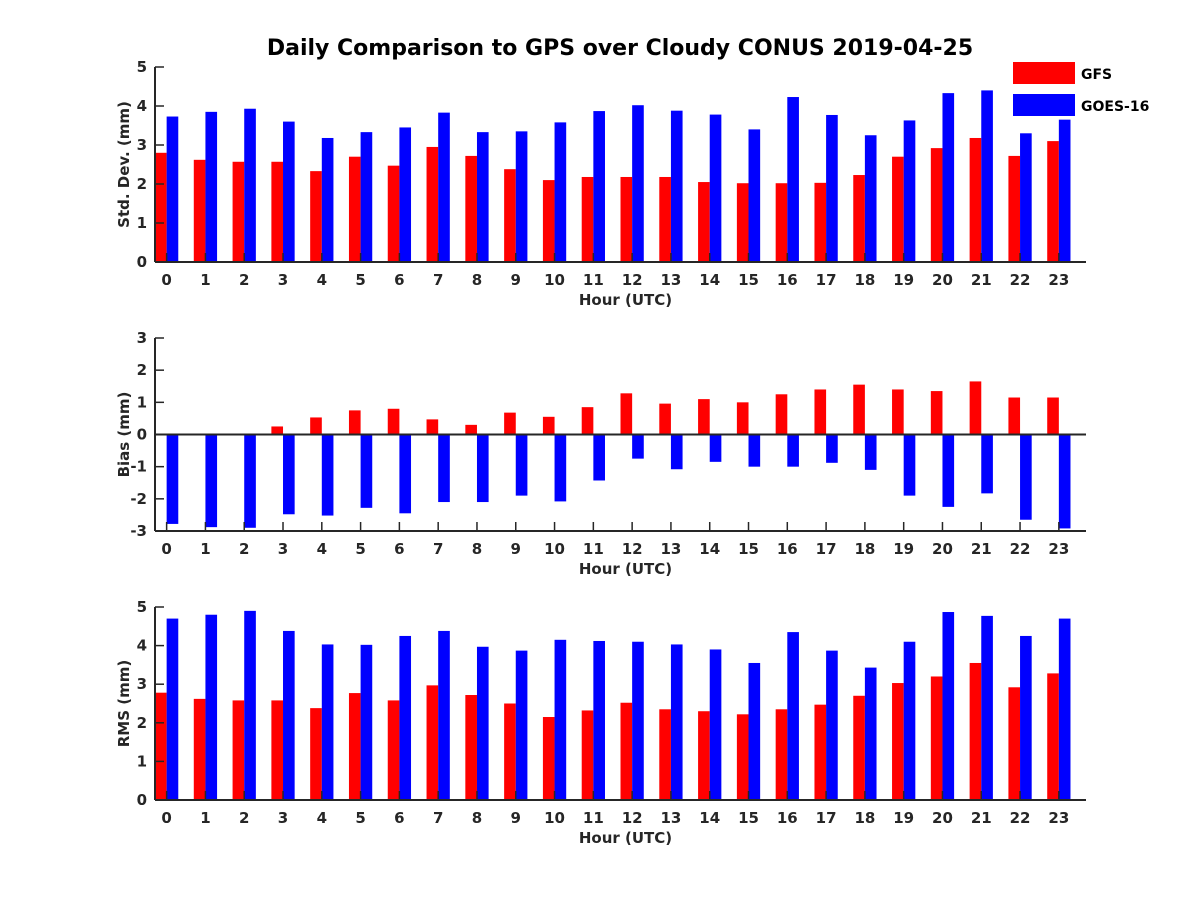 This screenshot has height=900, width=1200. What do you see at coordinates (1044, 105) in the screenshot?
I see `legend-swatch-goes16` at bounding box center [1044, 105].